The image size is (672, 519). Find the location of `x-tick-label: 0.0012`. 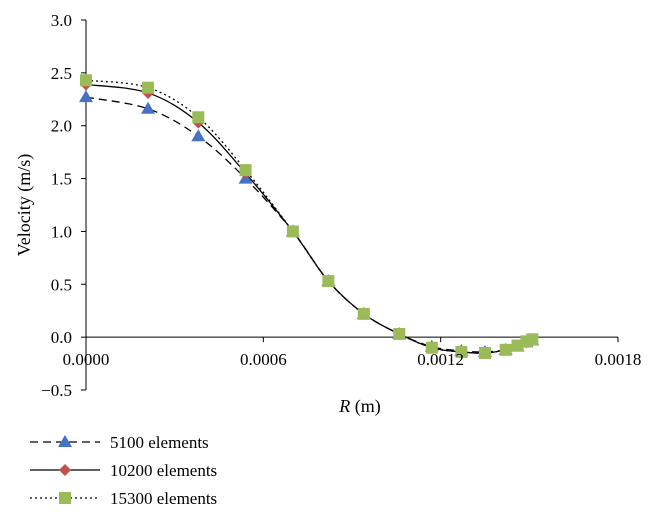

x-tick-label: 0.0012 is located at coordinates (440, 359).